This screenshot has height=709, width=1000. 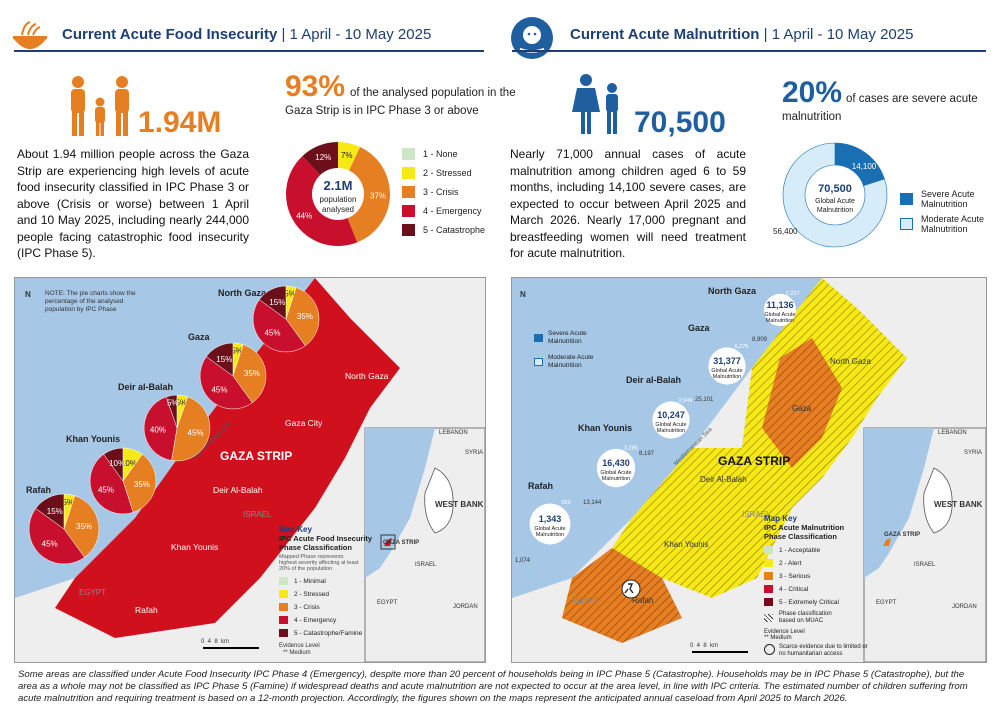 What do you see at coordinates (378, 195) in the screenshot?
I see `donut-label-3: 37%` at bounding box center [378, 195].